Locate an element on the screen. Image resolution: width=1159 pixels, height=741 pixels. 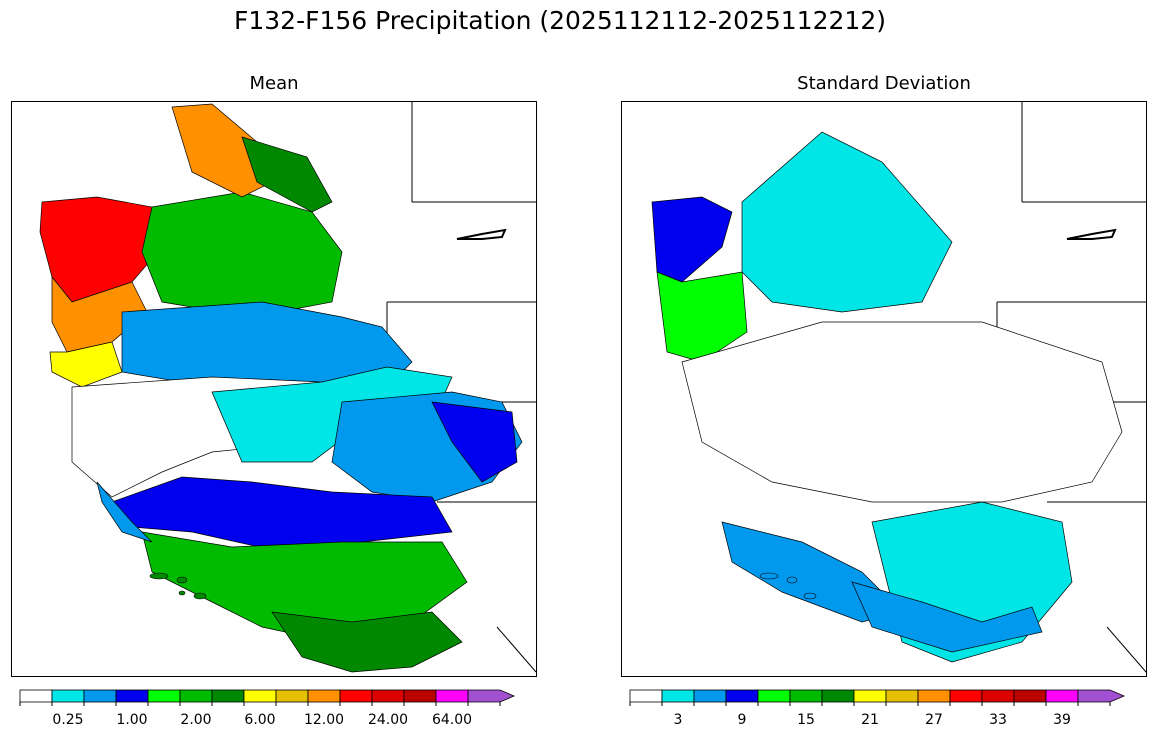
std-colorbar: 3 9 15 21 27 33 39 is located at coordinates (889, 714).